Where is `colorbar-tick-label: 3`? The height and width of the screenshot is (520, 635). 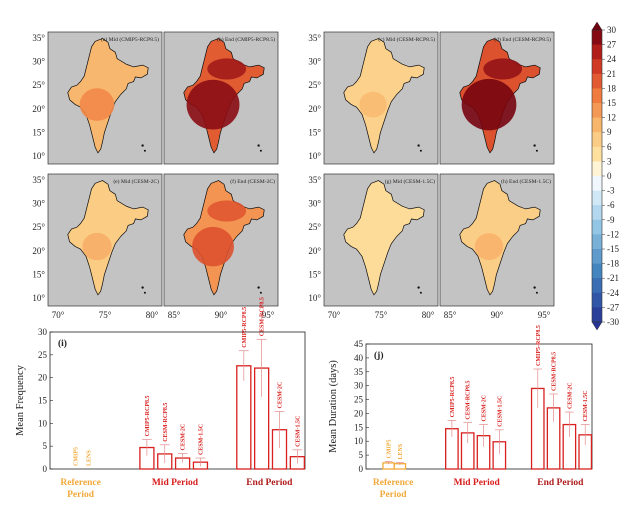
colorbar-tick-label: 3 is located at coordinates (609, 161).